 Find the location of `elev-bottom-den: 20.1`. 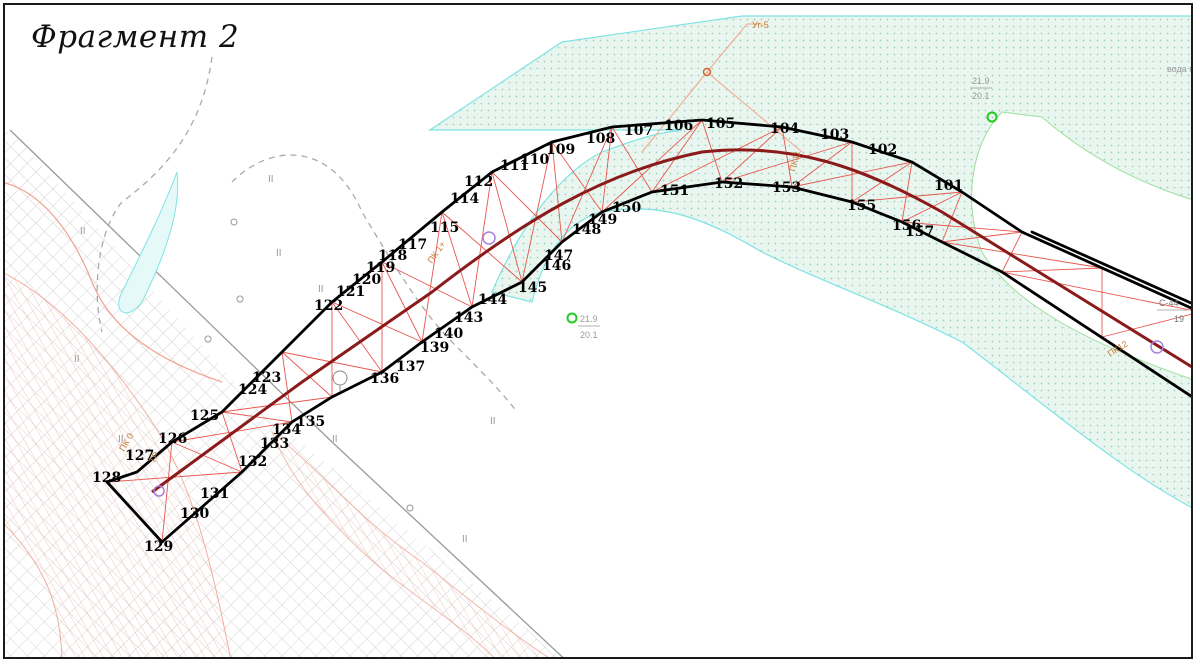

elev-bottom-den: 20.1 is located at coordinates (589, 335).